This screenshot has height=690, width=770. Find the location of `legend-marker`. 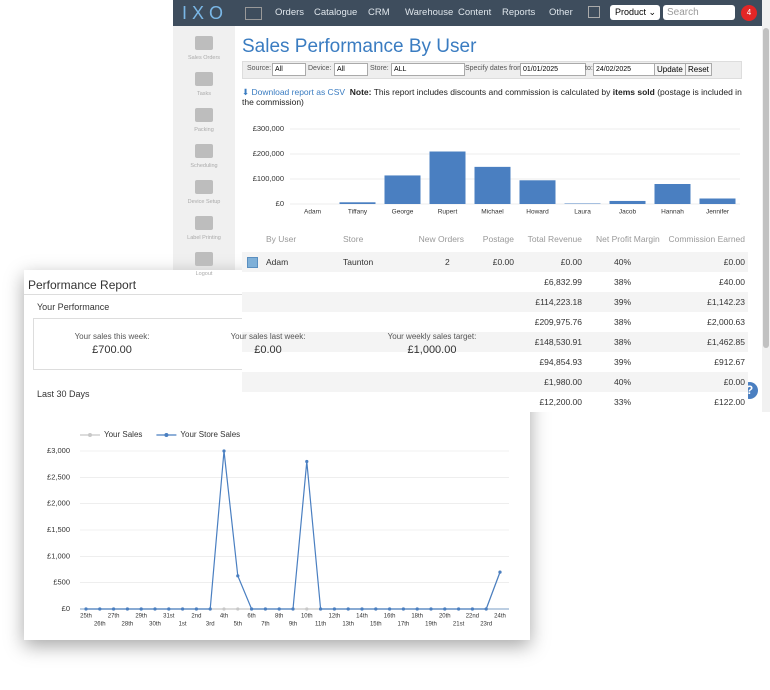

legend-marker is located at coordinates (90, 435).